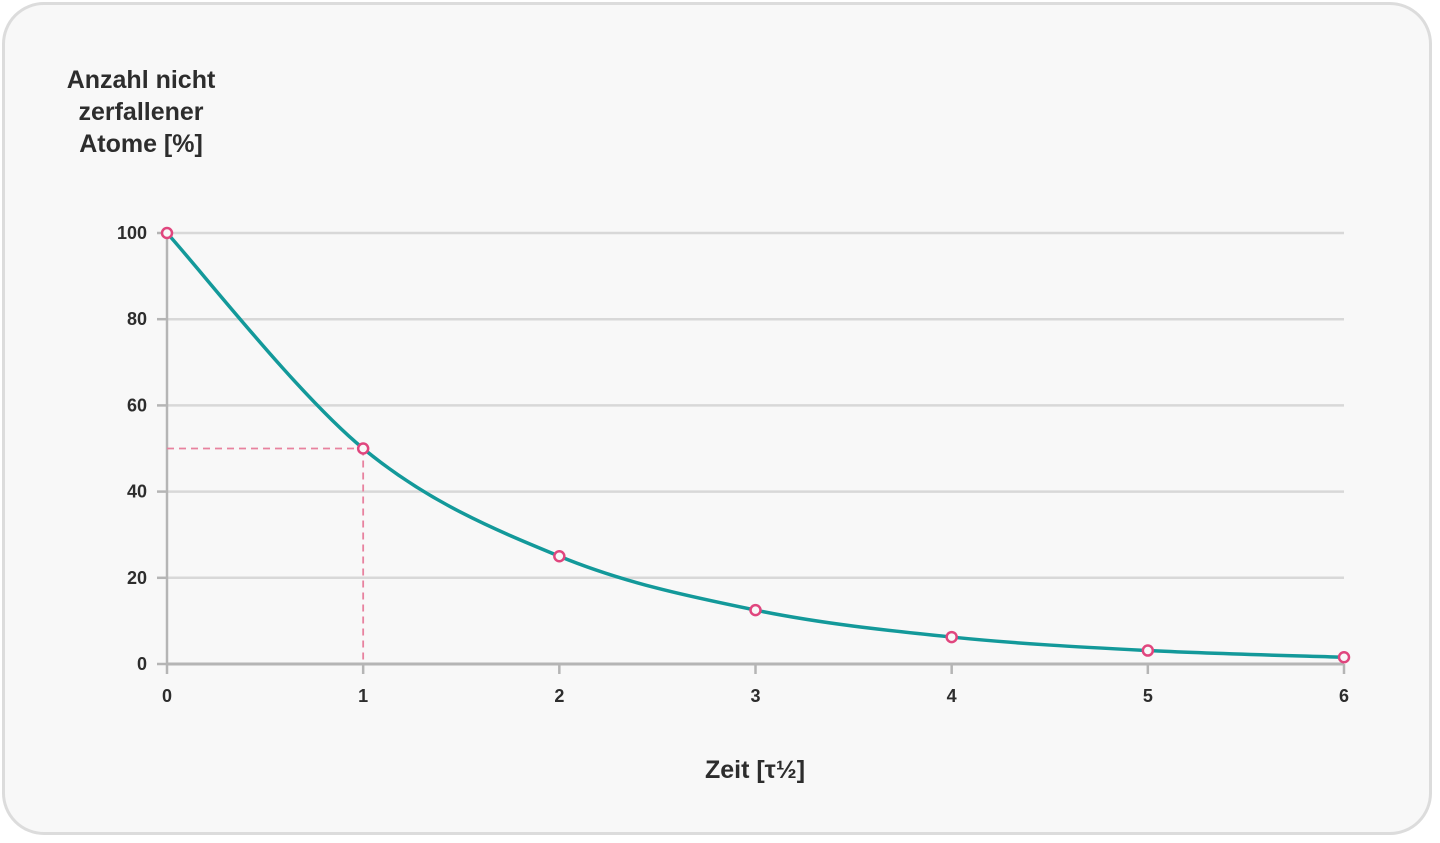  What do you see at coordinates (137, 319) in the screenshot?
I see `y-tick-label-80: 80` at bounding box center [137, 319].